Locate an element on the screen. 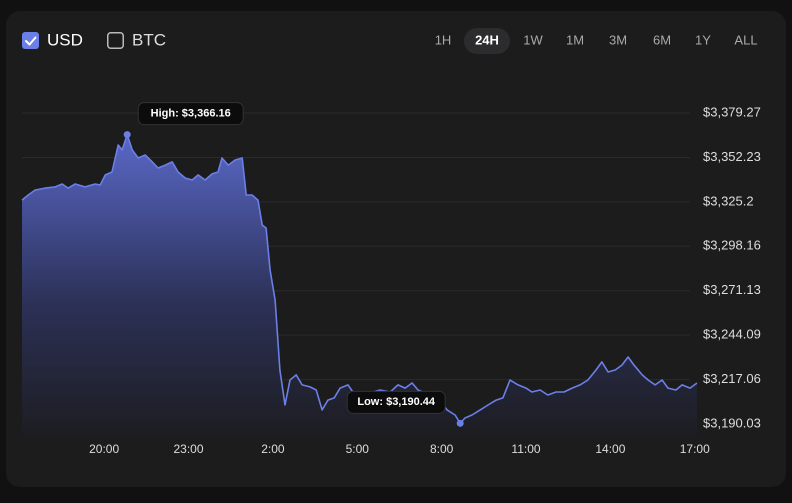 Image resolution: width=792 pixels, height=503 pixels. x-tick-label: 14:00 is located at coordinates (610, 449).